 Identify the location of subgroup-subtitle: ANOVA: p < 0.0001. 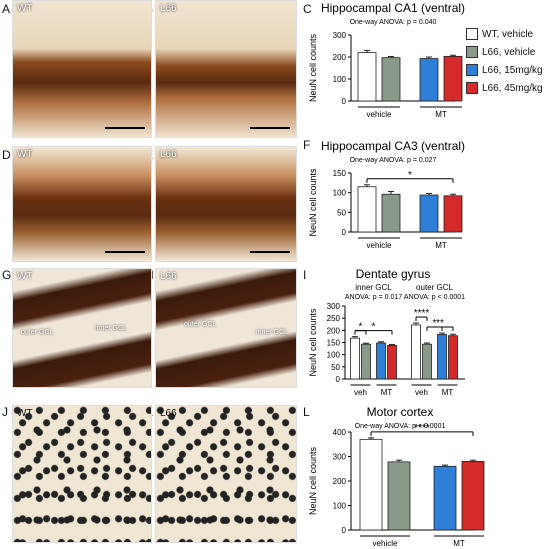
(434, 297).